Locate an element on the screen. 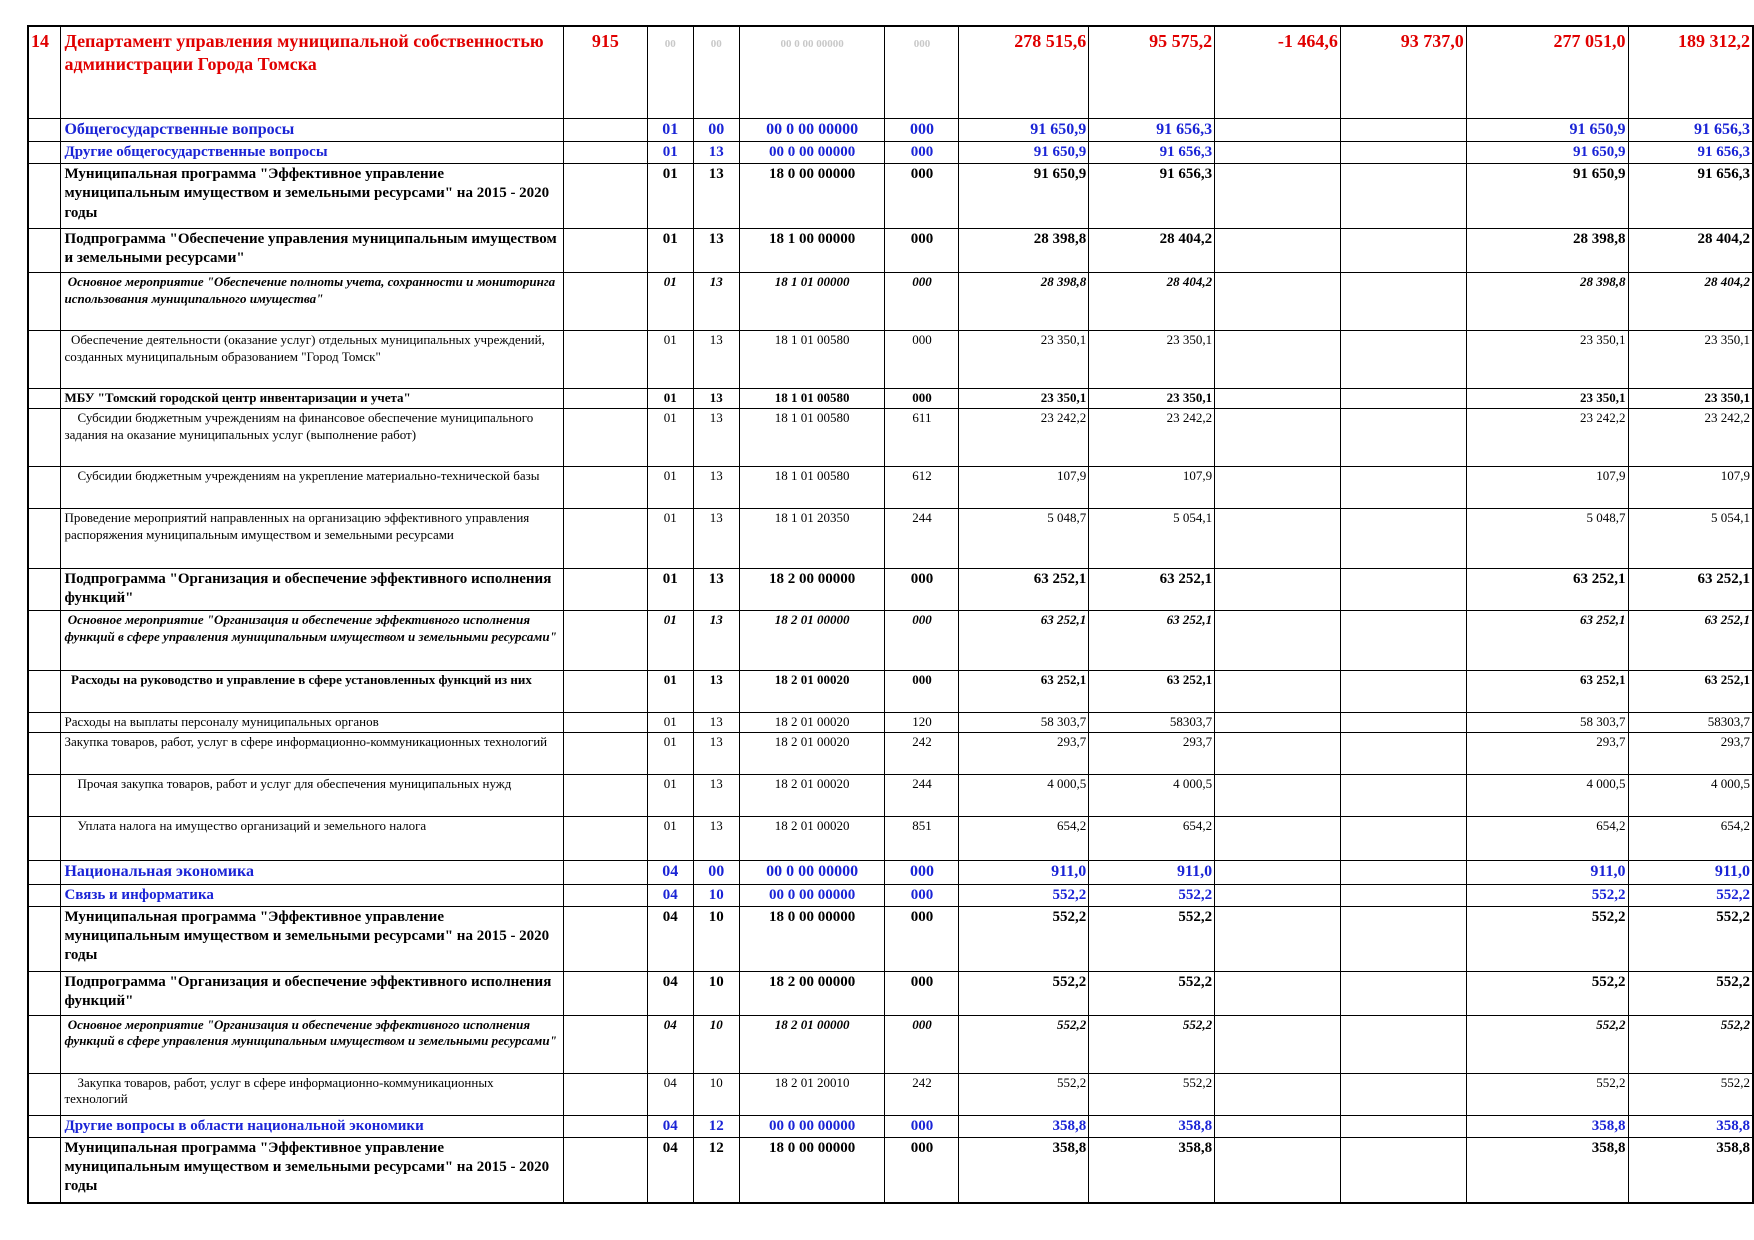  amount-6: 23 350,1 is located at coordinates (1690, 360).